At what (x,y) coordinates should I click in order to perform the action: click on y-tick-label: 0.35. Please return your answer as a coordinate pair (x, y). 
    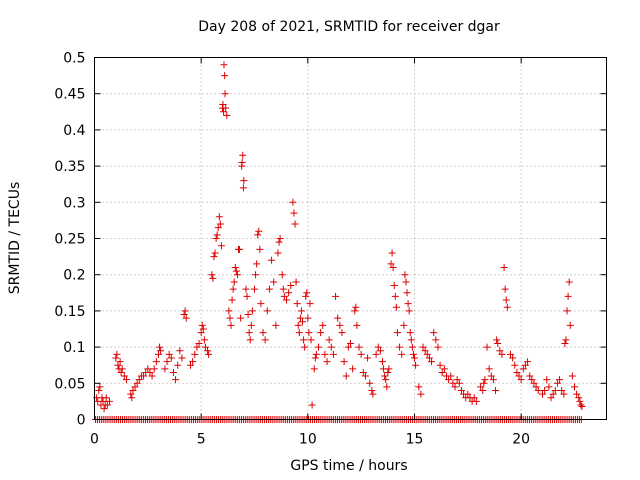
    Looking at the image, I should click on (69, 167).